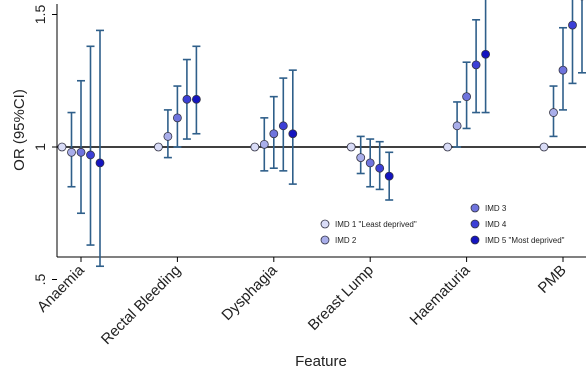  I want to click on y-tick-label: .5, so click(40, 279).